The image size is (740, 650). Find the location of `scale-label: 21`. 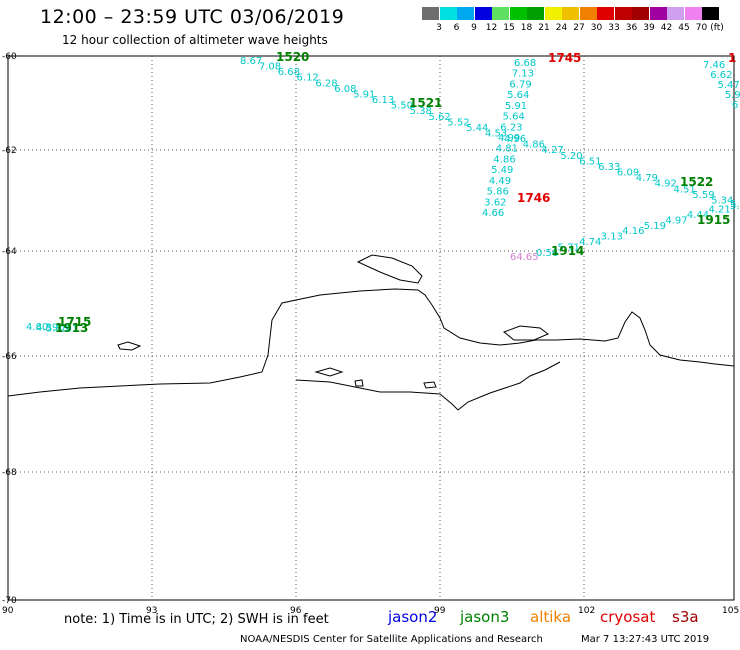

scale-label: 21 is located at coordinates (544, 28).